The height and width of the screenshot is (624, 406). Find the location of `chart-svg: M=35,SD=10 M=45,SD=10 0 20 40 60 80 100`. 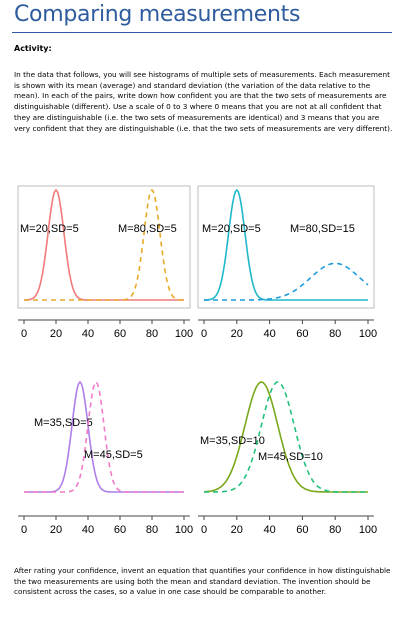

chart-svg: M=35,SD=10 M=45,SD=10 0 20 40 60 80 100 is located at coordinates (287, 458).